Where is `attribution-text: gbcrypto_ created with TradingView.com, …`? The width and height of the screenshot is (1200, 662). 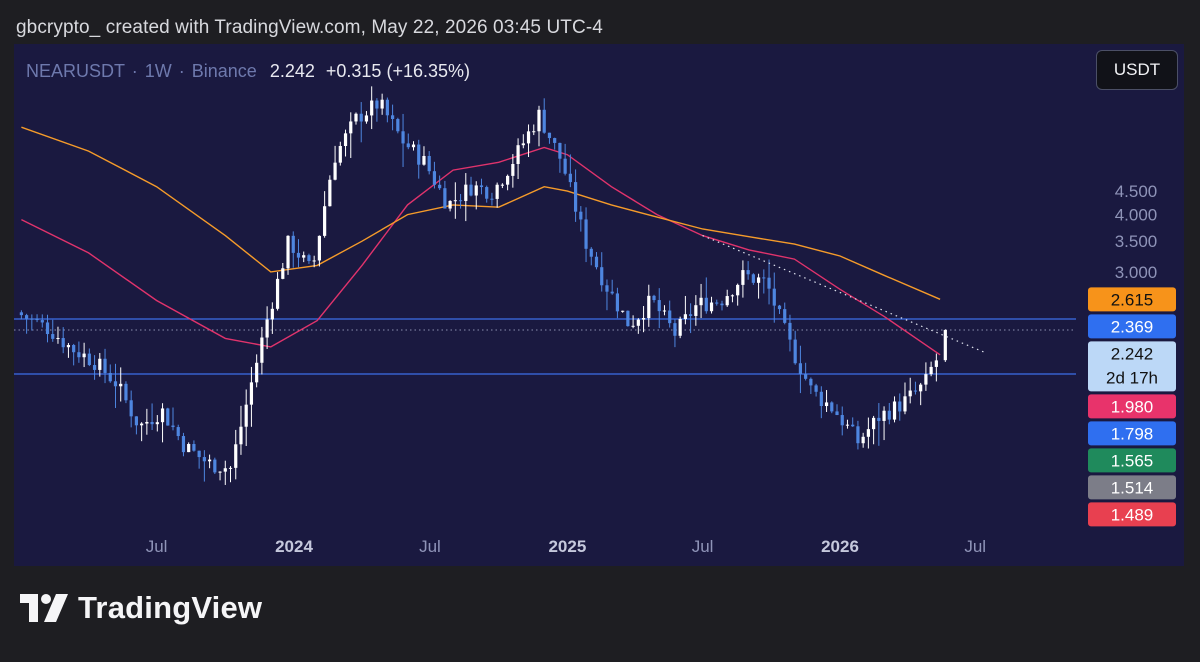
attribution-text: gbcrypto_ created with TradingView.com, … is located at coordinates (309, 27).